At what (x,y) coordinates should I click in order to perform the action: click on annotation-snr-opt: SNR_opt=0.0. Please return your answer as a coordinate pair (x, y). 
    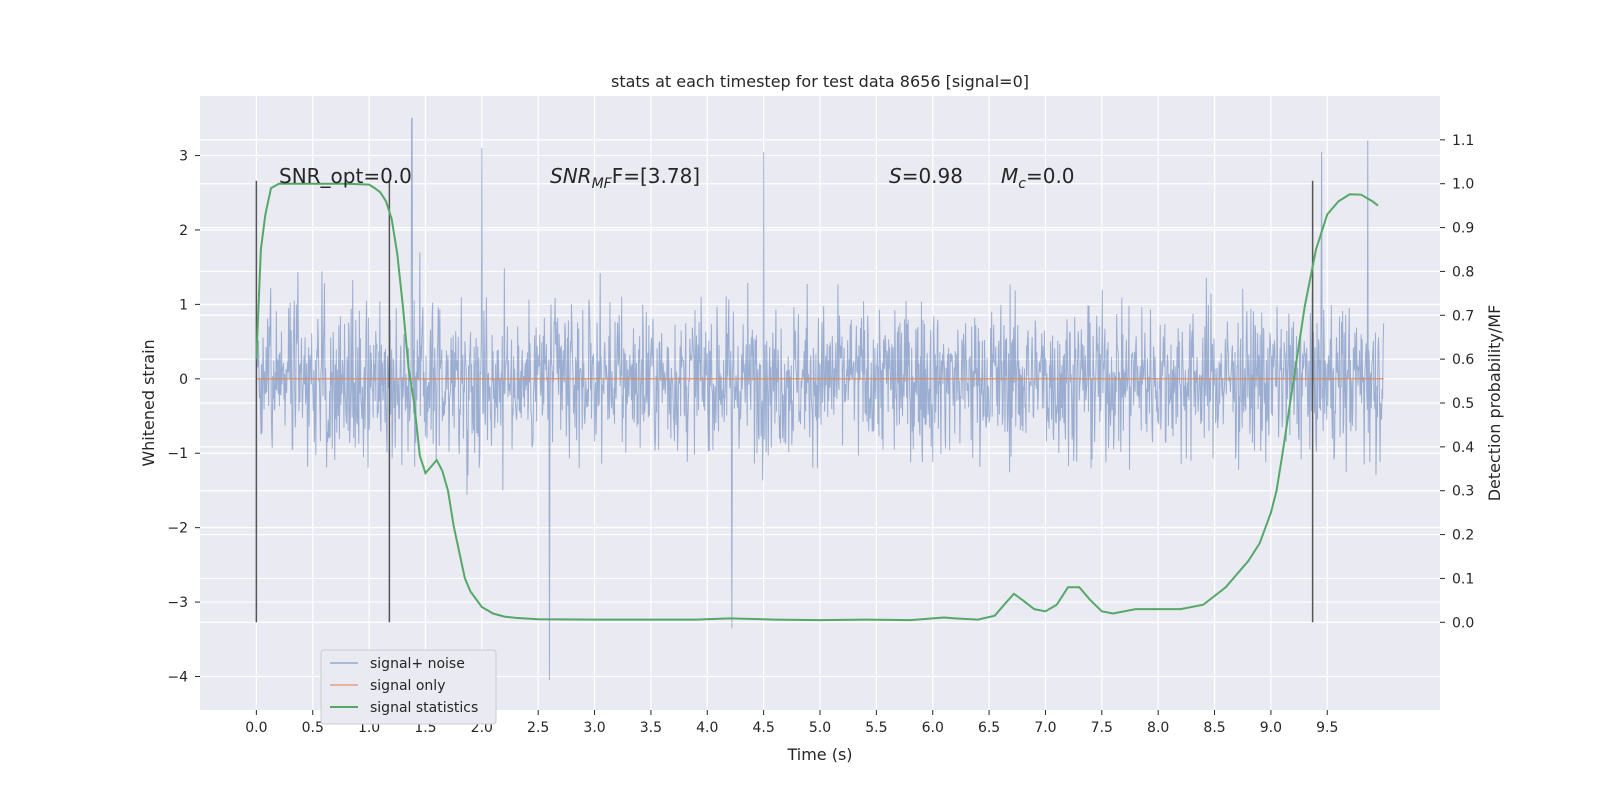
    Looking at the image, I should click on (345, 176).